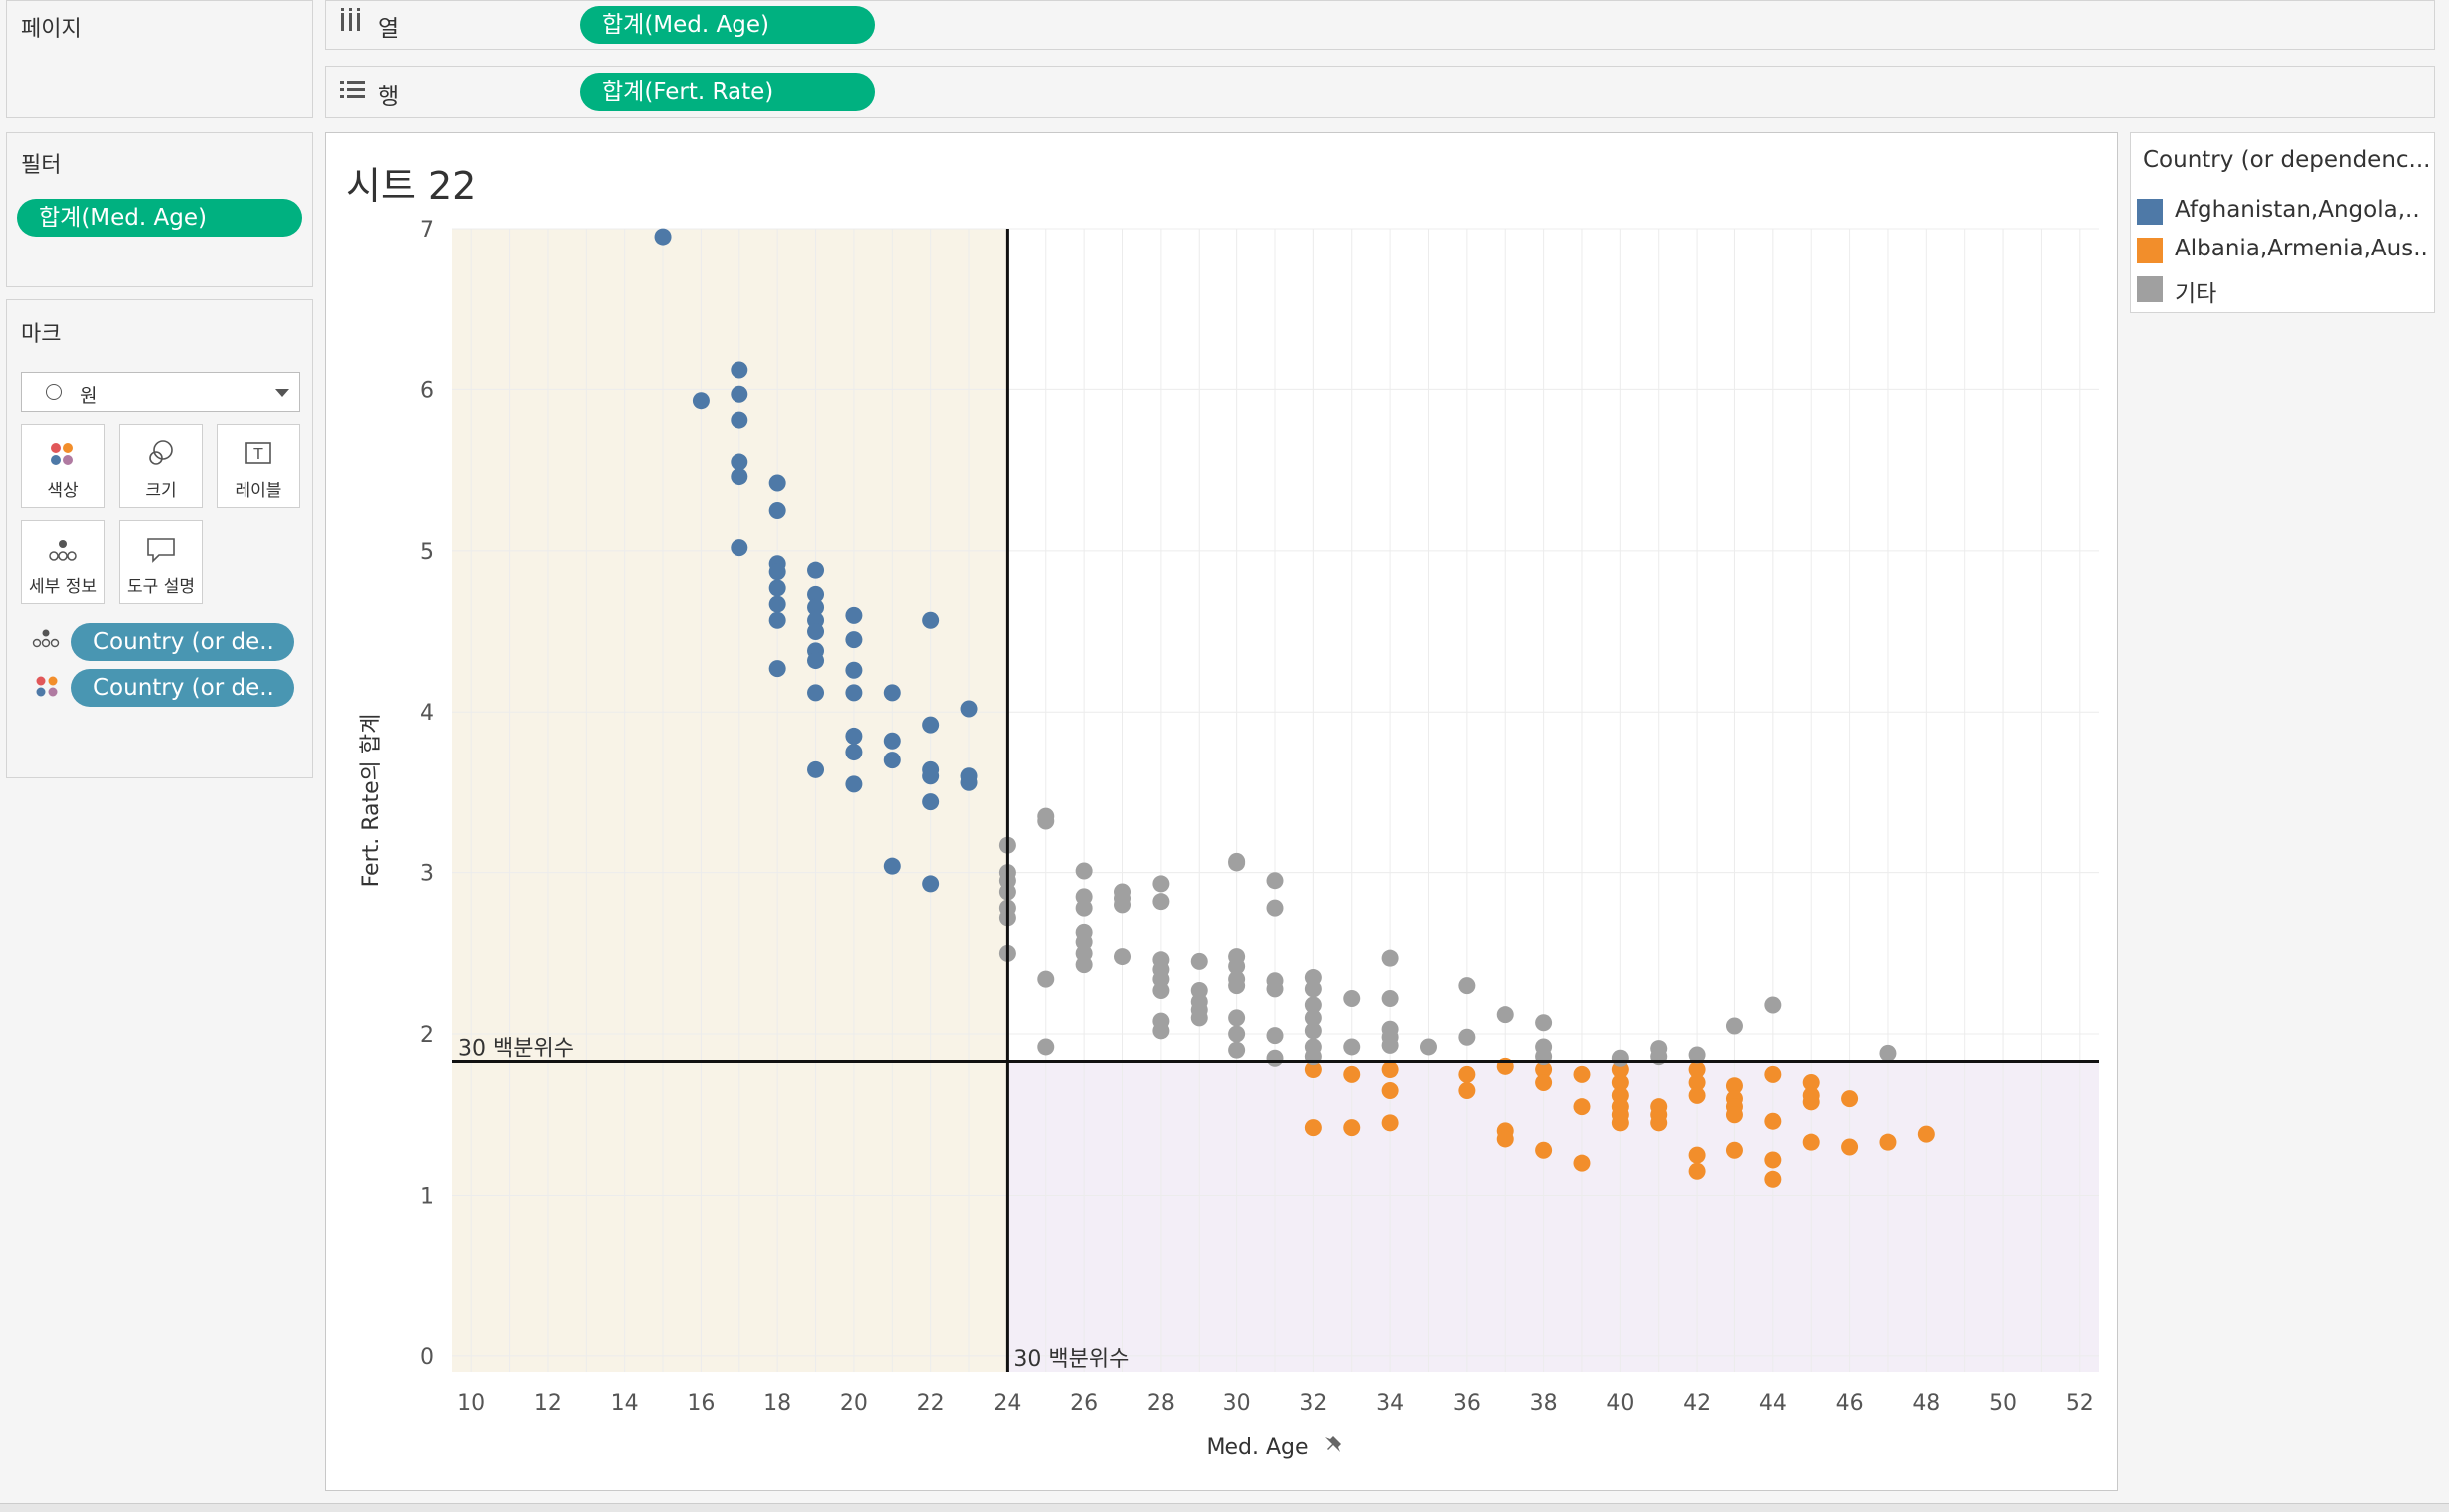 Image resolution: width=2449 pixels, height=1512 pixels. What do you see at coordinates (471, 1403) in the screenshot?
I see `x-tick-label: 10` at bounding box center [471, 1403].